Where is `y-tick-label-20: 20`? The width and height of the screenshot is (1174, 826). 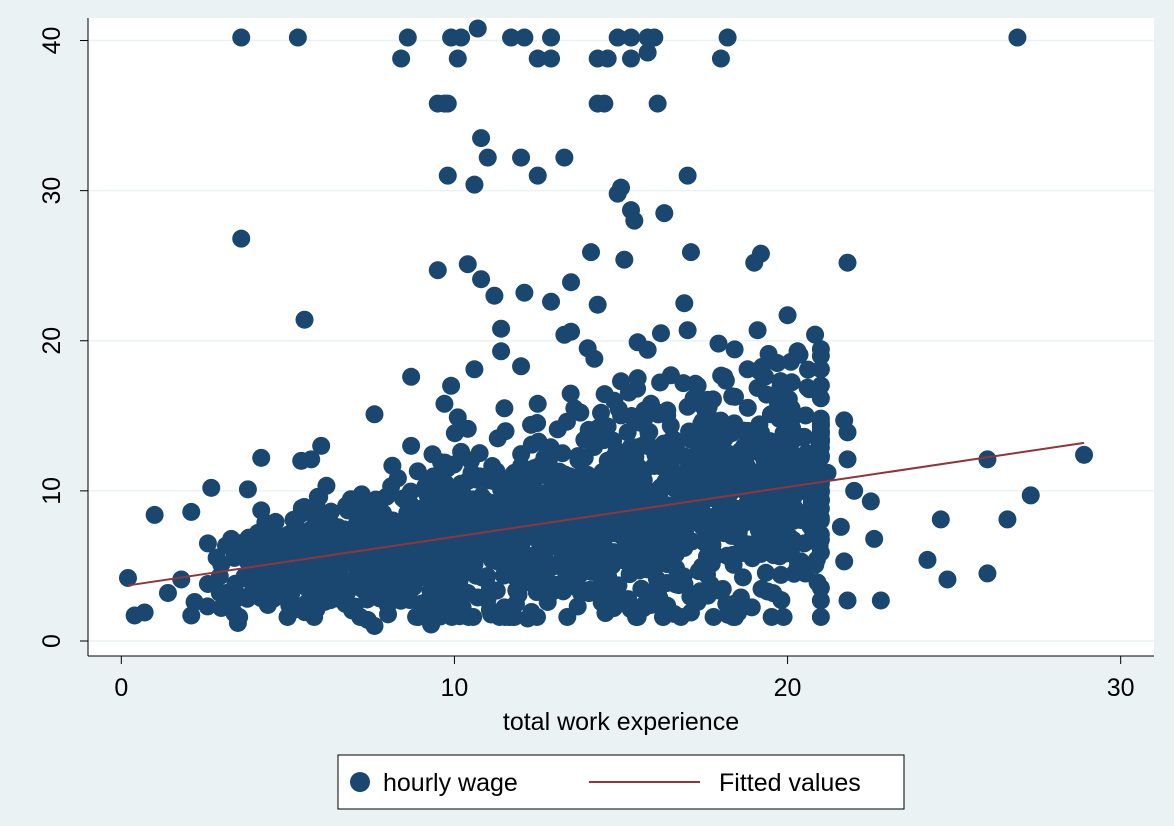 y-tick-label-20: 20 is located at coordinates (52, 341).